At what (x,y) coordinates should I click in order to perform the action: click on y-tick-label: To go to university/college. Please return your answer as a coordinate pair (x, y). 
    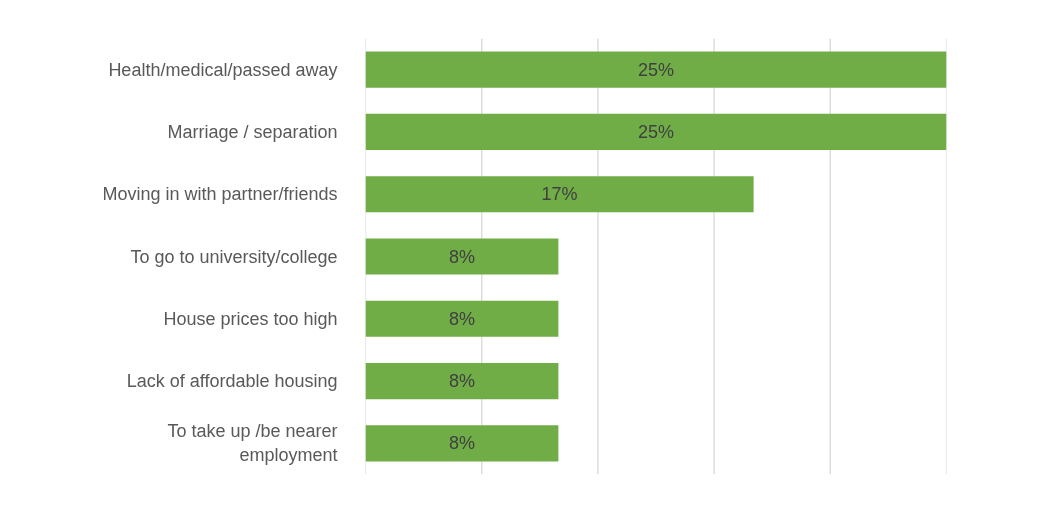
    Looking at the image, I should click on (234, 256).